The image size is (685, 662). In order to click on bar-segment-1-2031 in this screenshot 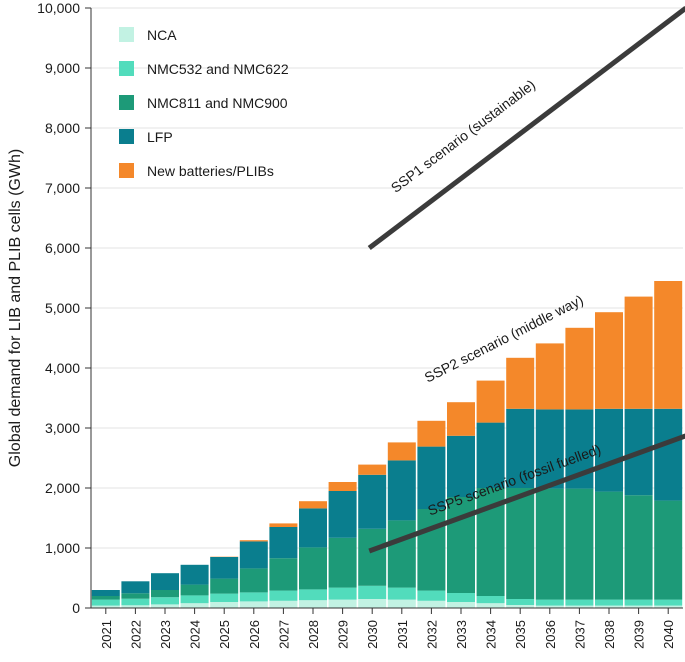, I will do `click(401, 593)`.